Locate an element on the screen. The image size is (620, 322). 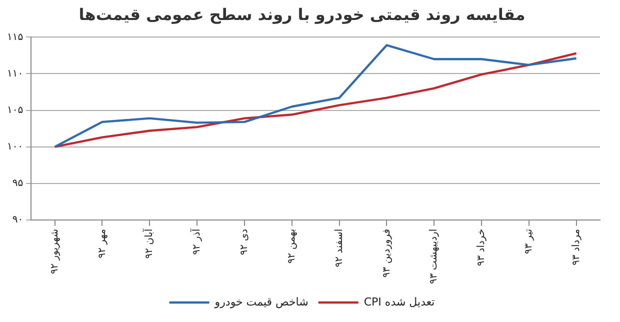
x-tick-label: آذر ۹۲ is located at coordinates (196, 241).